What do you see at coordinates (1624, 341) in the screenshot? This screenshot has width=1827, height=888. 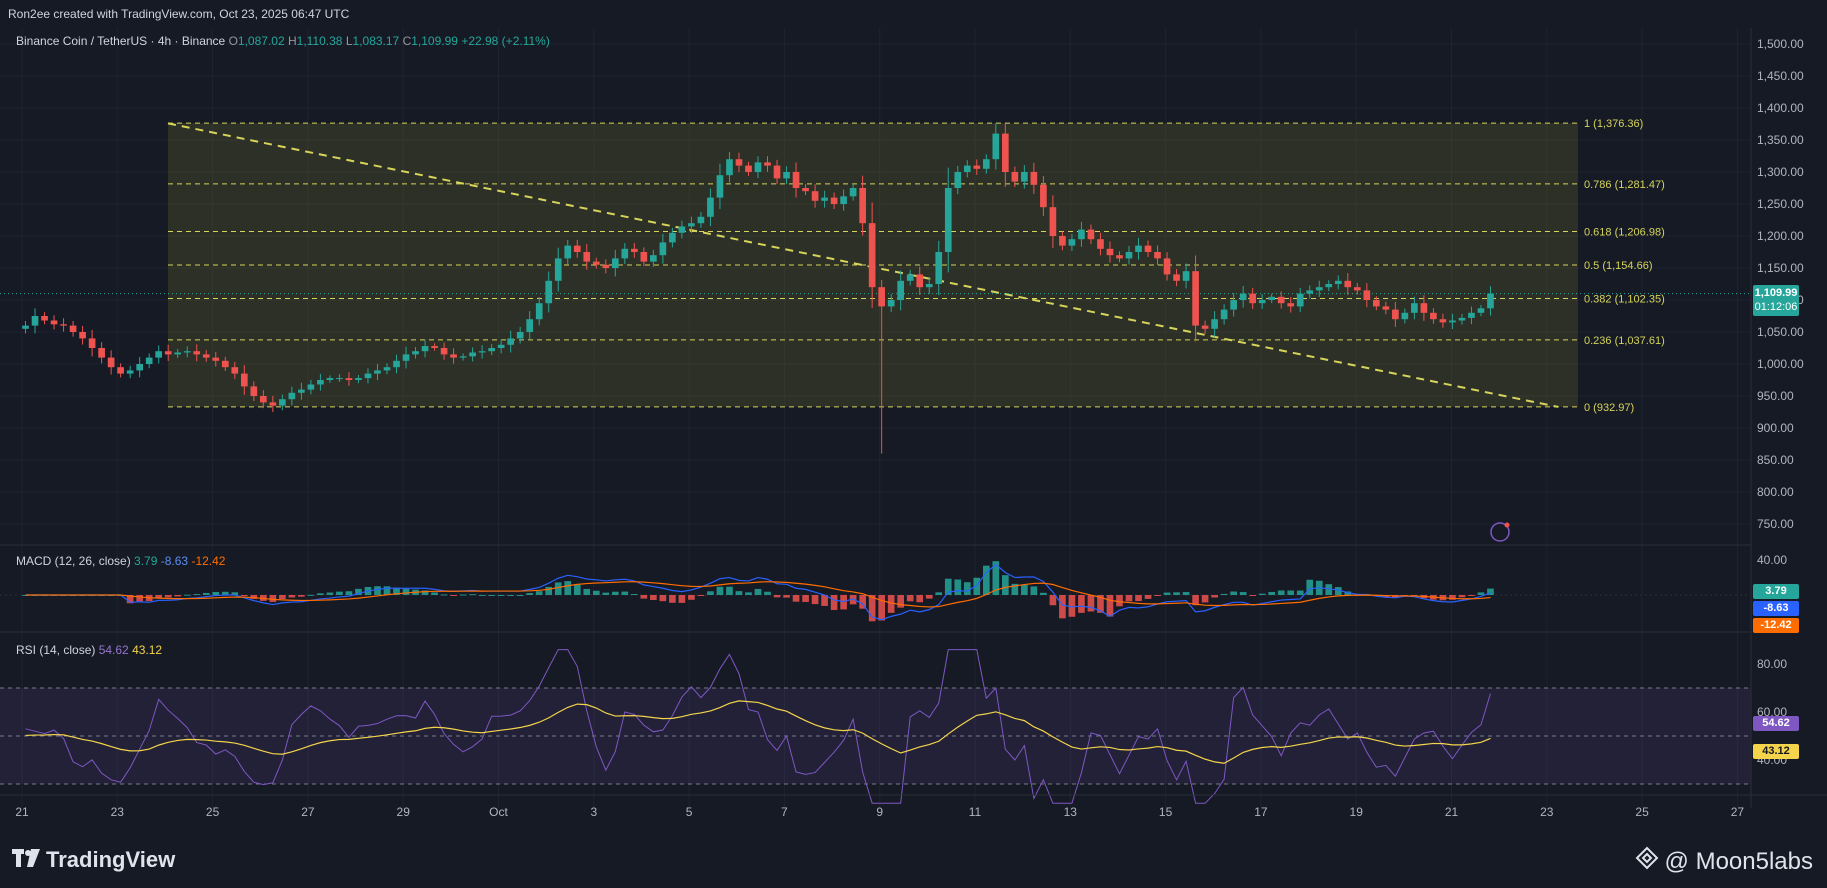 I see `fib-level-label: 0.236 (1,037.61)` at bounding box center [1624, 341].